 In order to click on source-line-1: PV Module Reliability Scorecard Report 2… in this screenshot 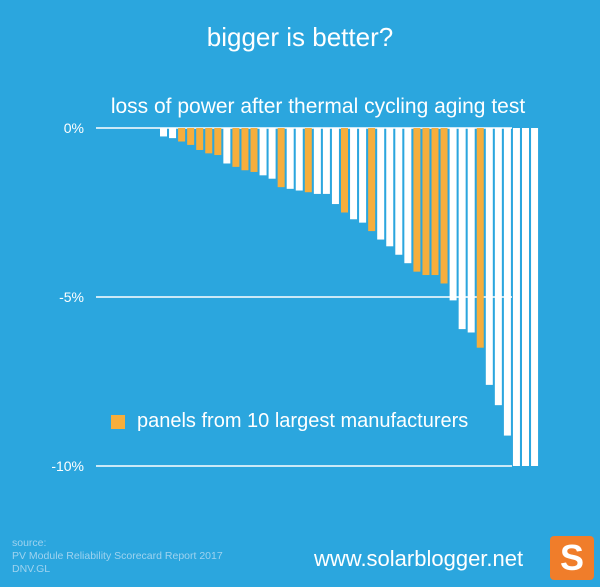, I will do `click(117, 556)`.